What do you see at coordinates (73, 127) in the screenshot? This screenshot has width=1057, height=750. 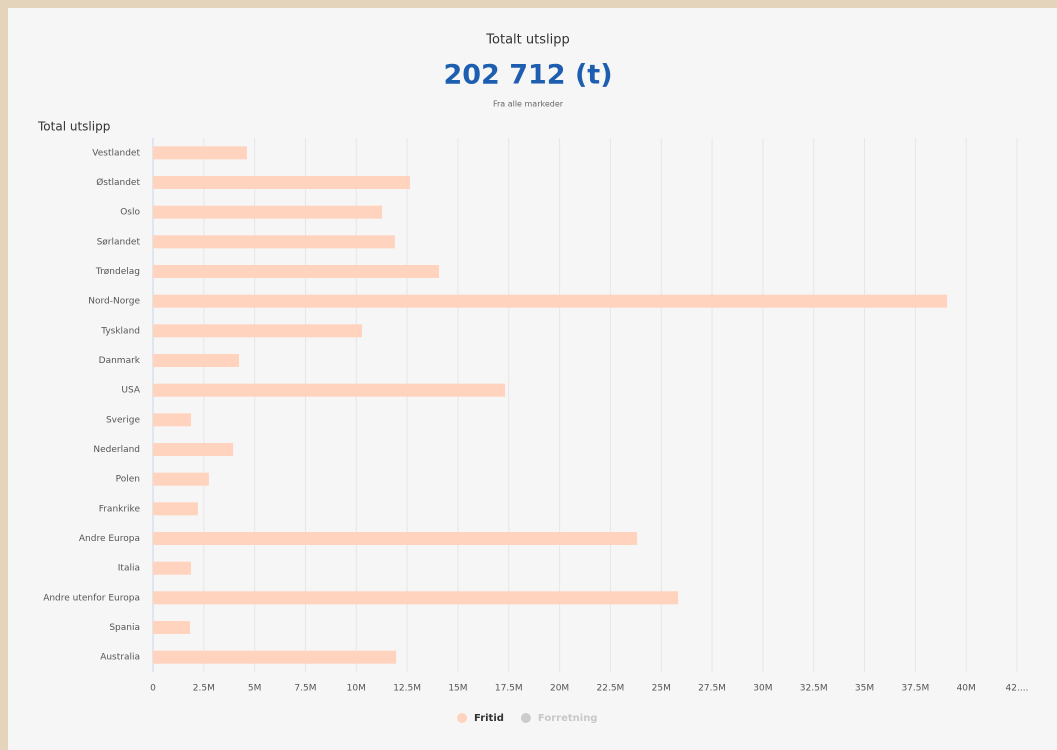 I see `chart-title: Total utslipp` at bounding box center [73, 127].